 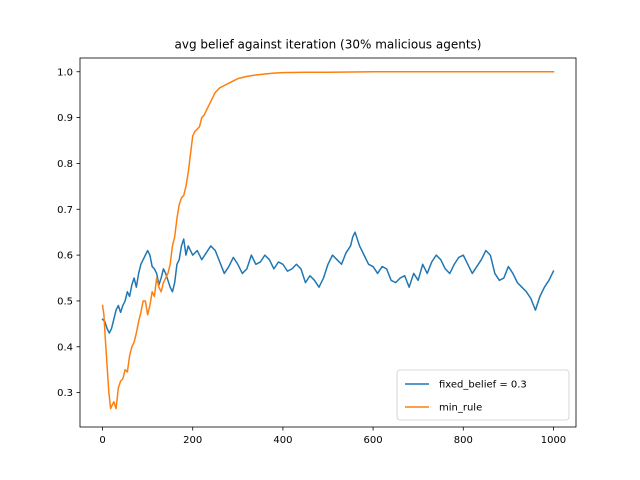 I want to click on y-tick-label: 0.9, so click(x=65, y=118).